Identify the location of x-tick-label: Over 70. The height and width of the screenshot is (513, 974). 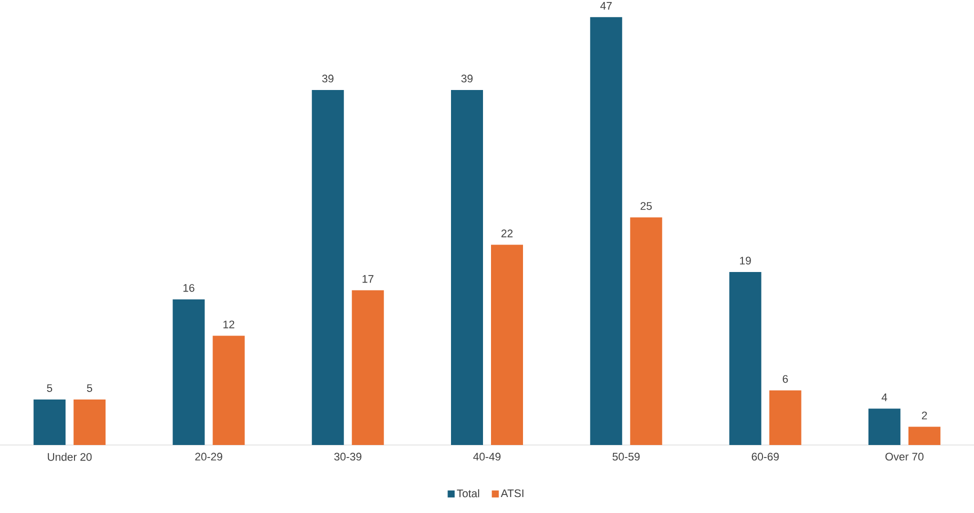
(904, 456).